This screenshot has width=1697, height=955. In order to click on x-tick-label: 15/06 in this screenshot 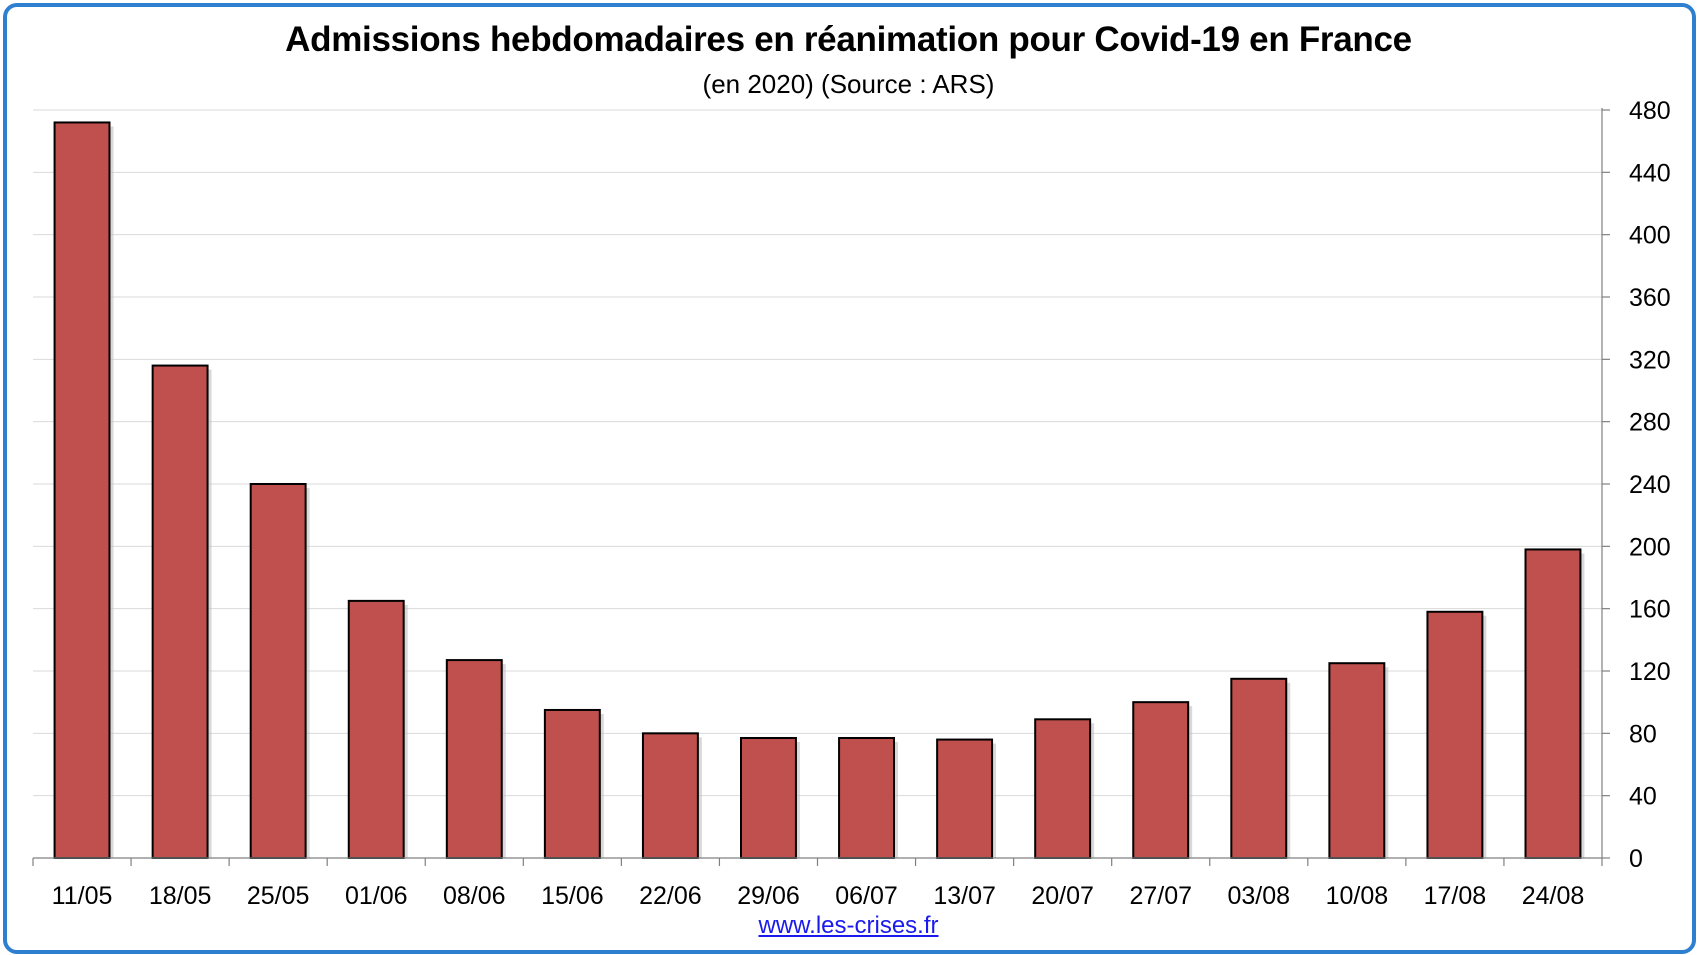, I will do `click(572, 896)`.